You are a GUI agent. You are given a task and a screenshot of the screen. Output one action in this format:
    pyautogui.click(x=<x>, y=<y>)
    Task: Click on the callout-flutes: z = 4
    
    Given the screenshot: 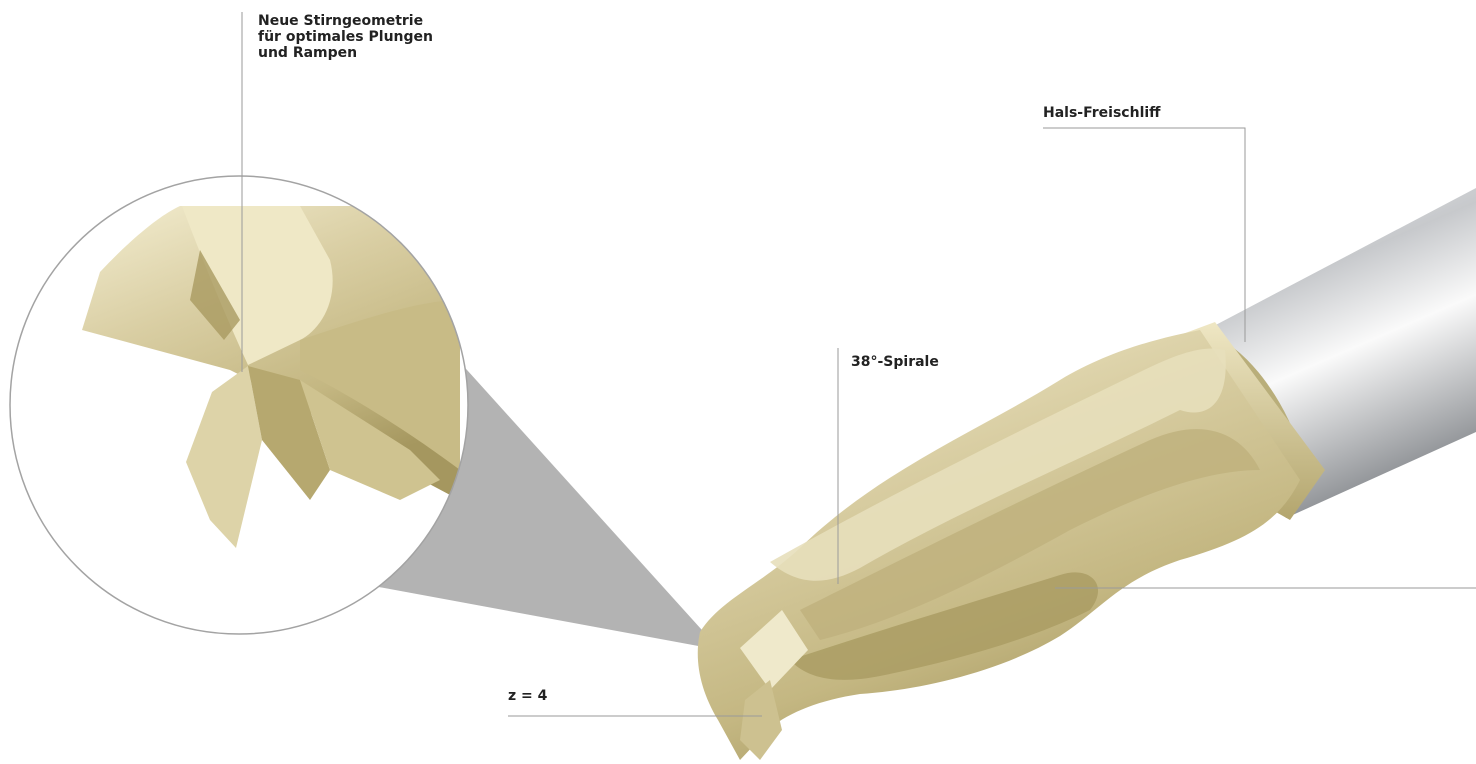 What is the action you would take?
    pyautogui.click(x=528, y=696)
    